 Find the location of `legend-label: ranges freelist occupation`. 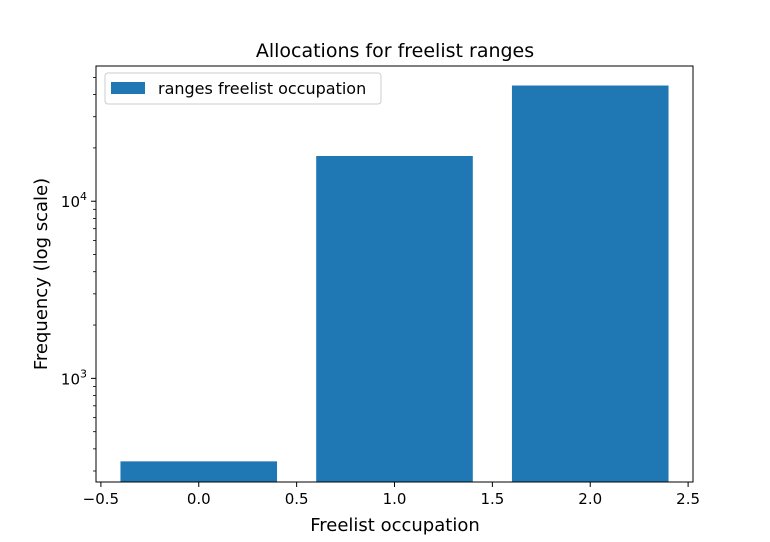

legend-label: ranges freelist occupation is located at coordinates (262, 88).